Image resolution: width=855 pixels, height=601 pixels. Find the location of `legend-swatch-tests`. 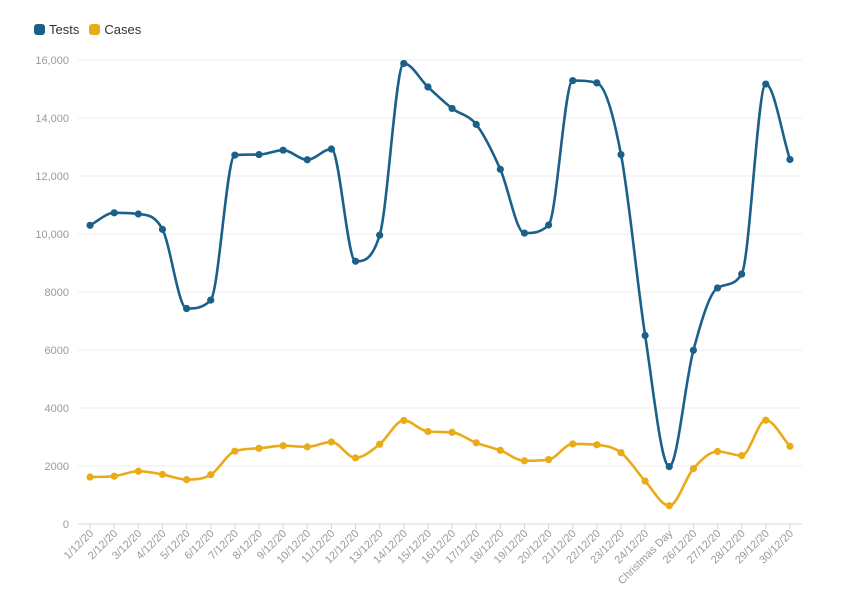

legend-swatch-tests is located at coordinates (39, 29).